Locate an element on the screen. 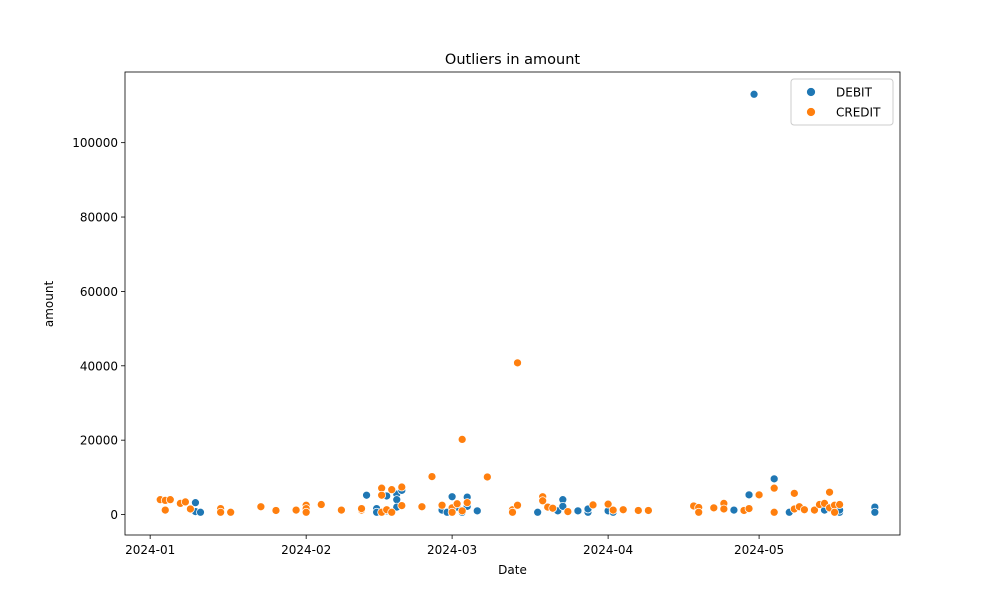 The image size is (1000, 600). x-axis-label: Date is located at coordinates (512, 570).